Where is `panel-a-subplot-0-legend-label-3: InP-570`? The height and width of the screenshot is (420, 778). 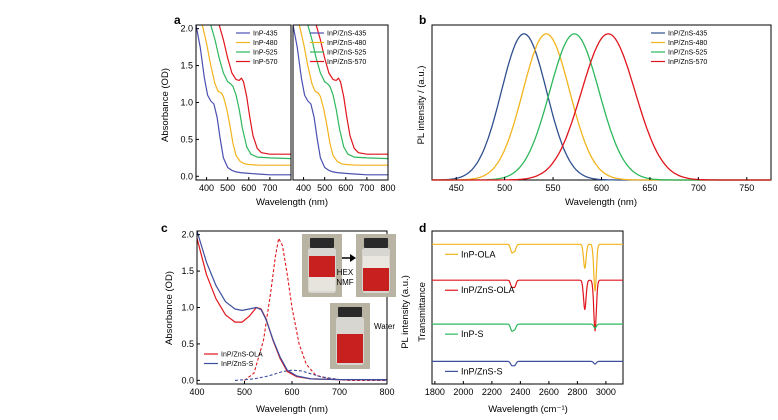 panel-a-subplot-0-legend-label-3: InP-570 is located at coordinates (265, 62).